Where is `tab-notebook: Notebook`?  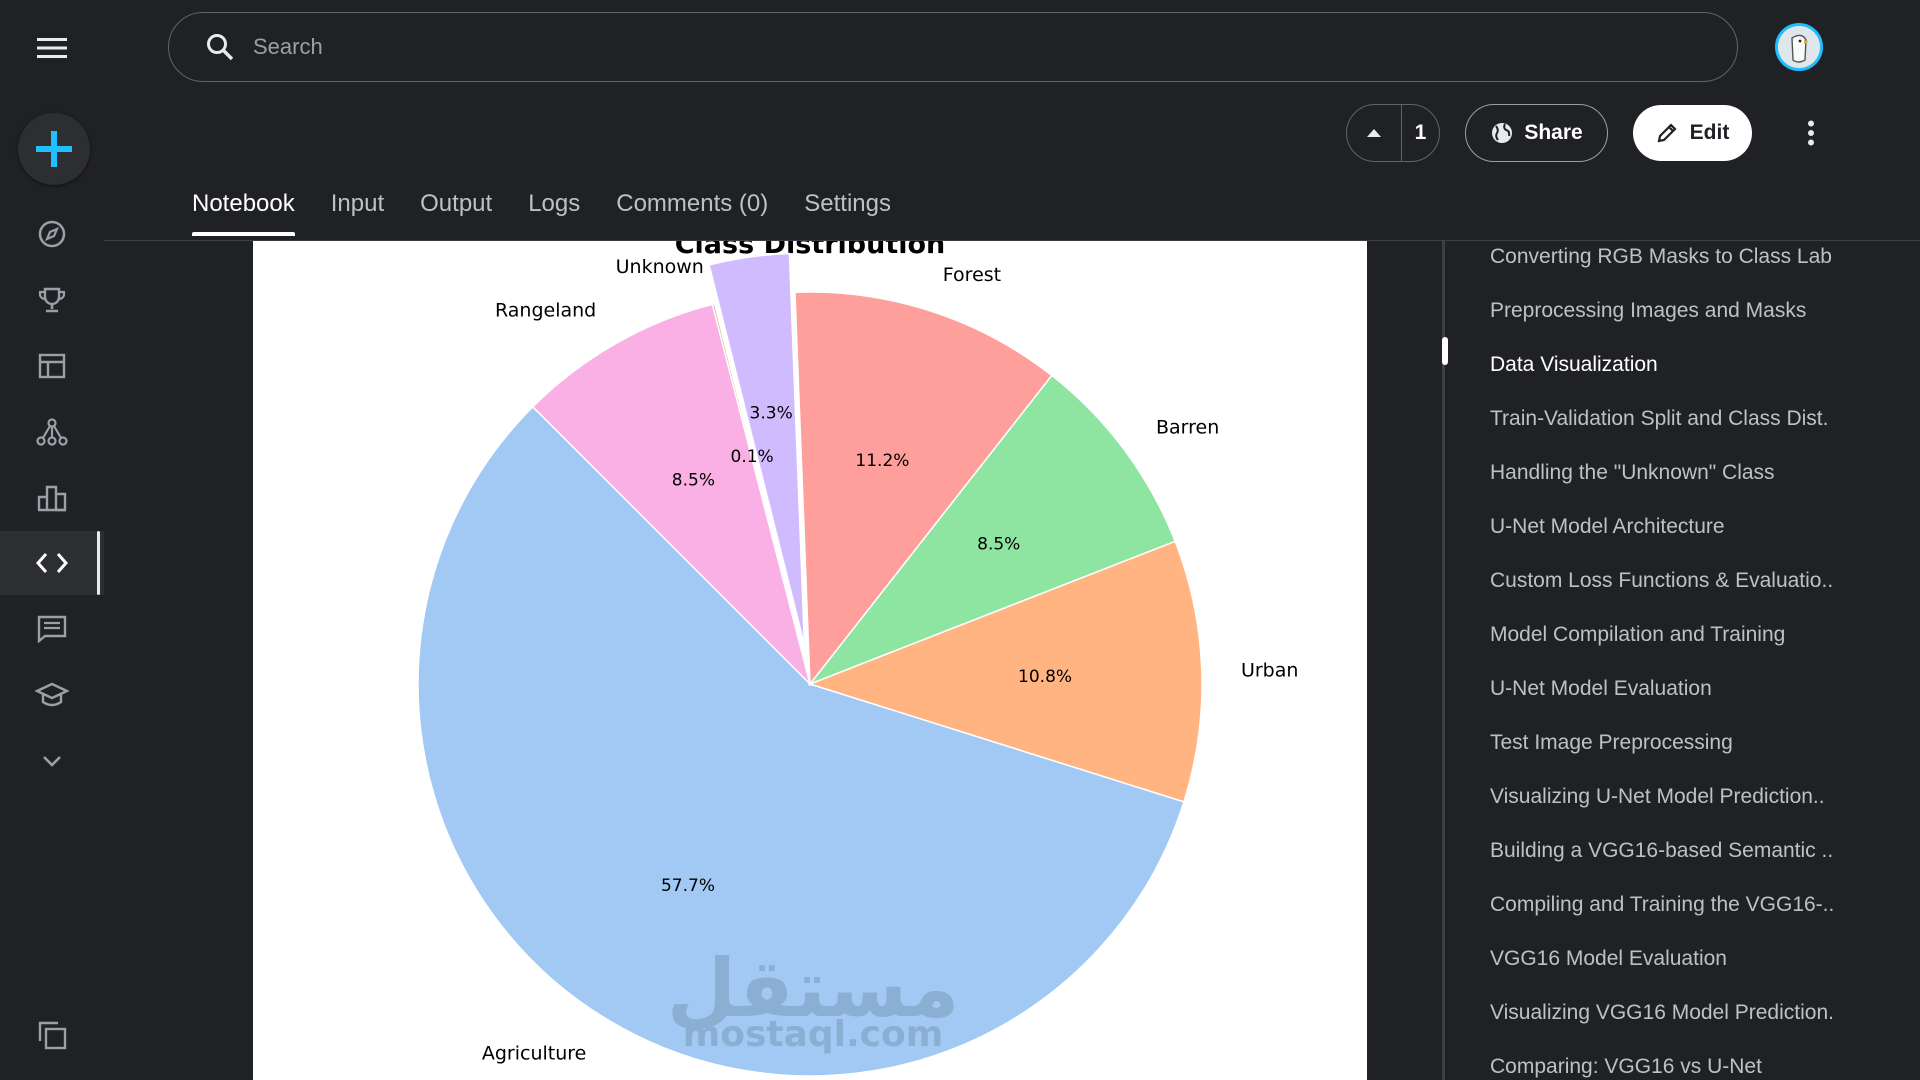 tab-notebook: Notebook is located at coordinates (243, 213).